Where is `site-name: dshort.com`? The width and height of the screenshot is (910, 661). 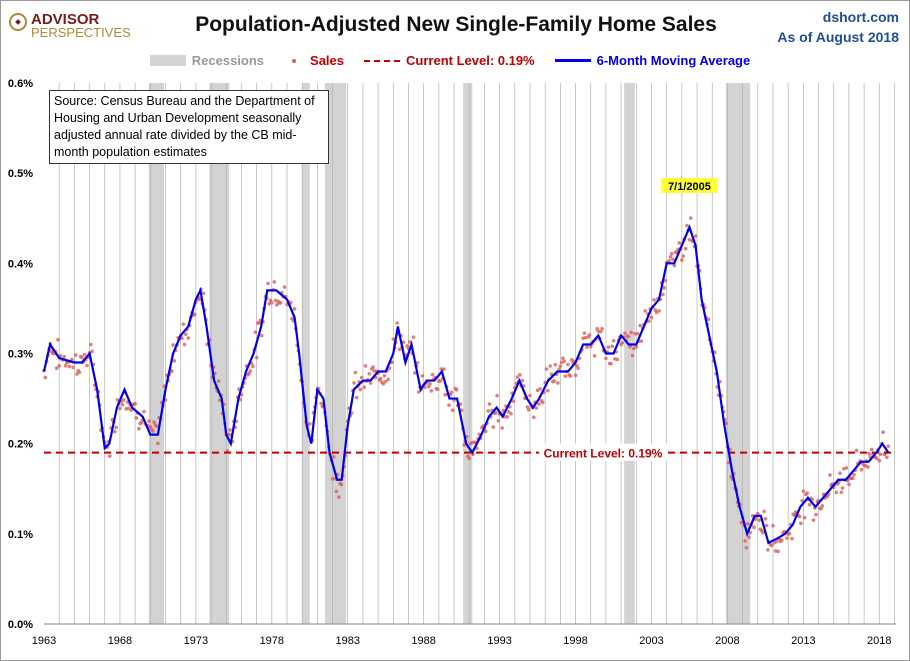 site-name: dshort.com is located at coordinates (860, 17).